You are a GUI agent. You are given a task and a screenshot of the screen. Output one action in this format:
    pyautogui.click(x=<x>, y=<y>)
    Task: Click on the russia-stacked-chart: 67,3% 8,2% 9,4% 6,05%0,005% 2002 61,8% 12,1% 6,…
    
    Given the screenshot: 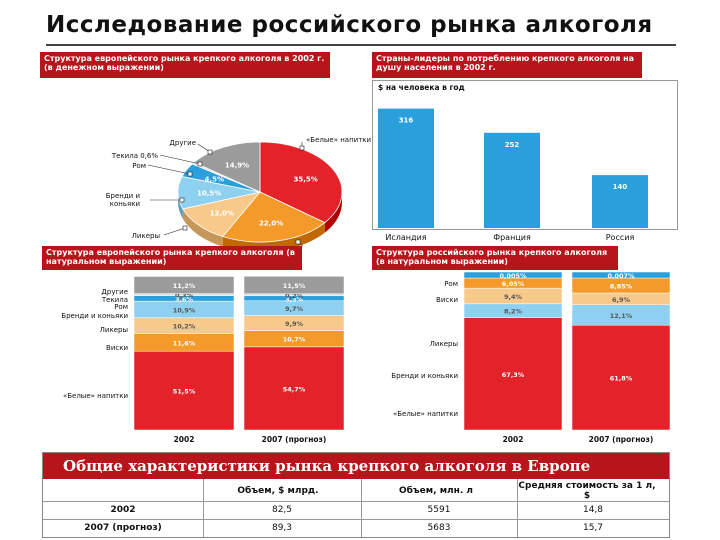 What is the action you would take?
    pyautogui.click(x=531, y=357)
    